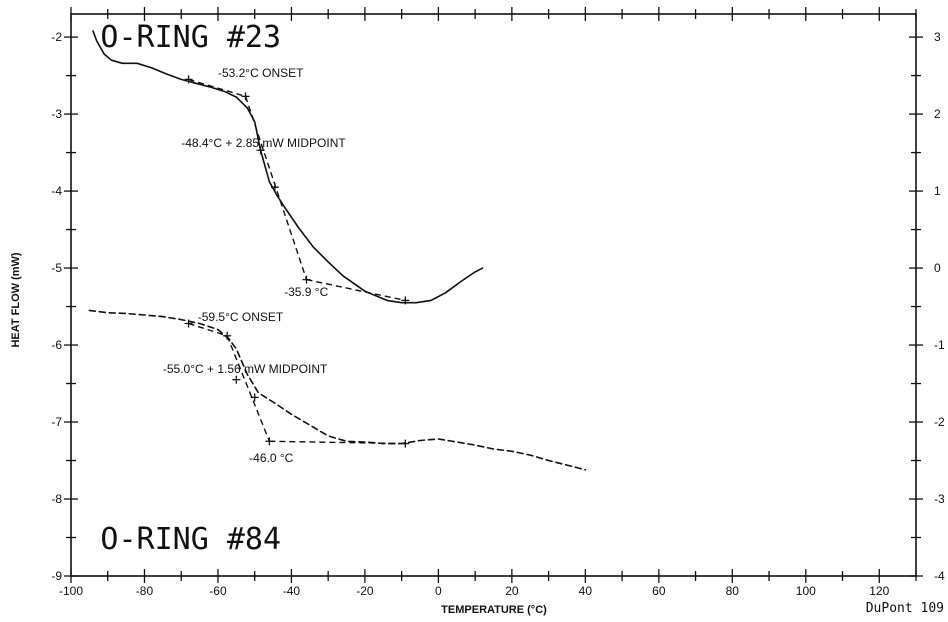  I want to click on series-title-label: O-RING #84, so click(190, 539).